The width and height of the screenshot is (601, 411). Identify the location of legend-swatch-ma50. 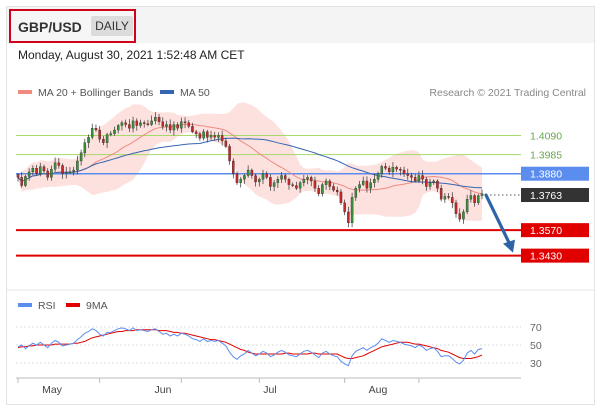
(167, 92).